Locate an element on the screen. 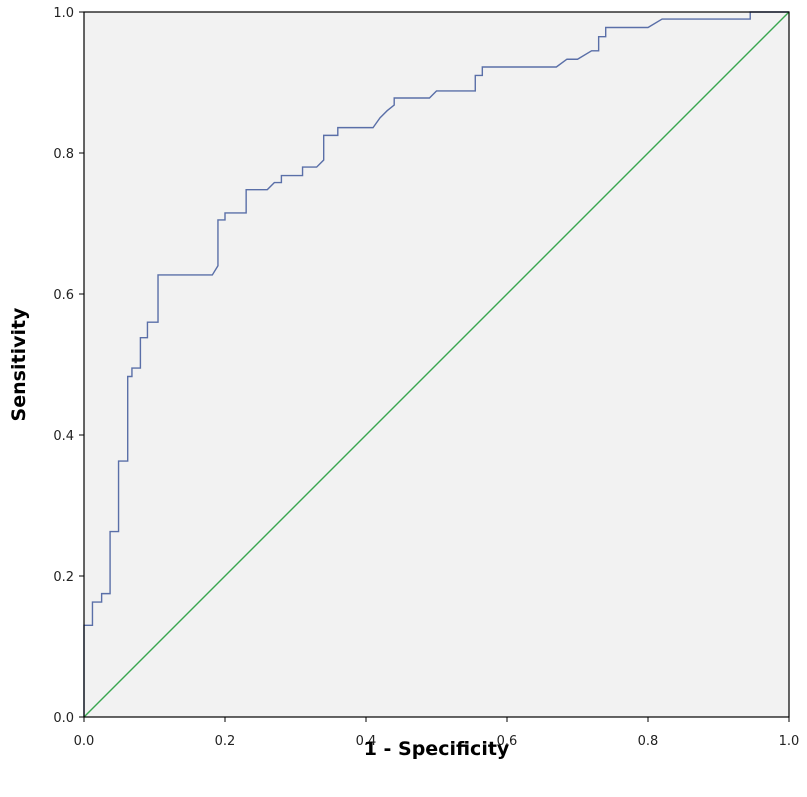 This screenshot has width=807, height=797. y-tick-label: 0.6 is located at coordinates (63, 295).